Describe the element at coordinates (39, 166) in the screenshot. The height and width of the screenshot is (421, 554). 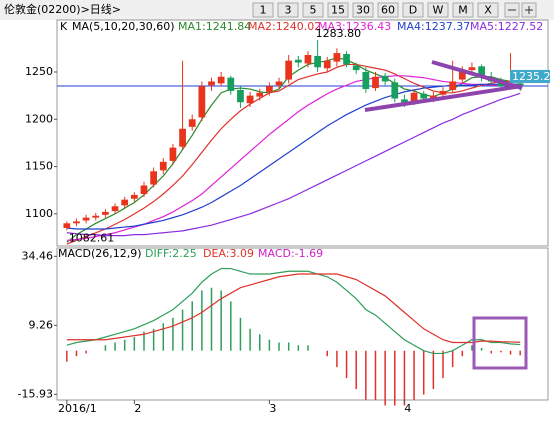
I see `y-tick-label: 1150` at that location.